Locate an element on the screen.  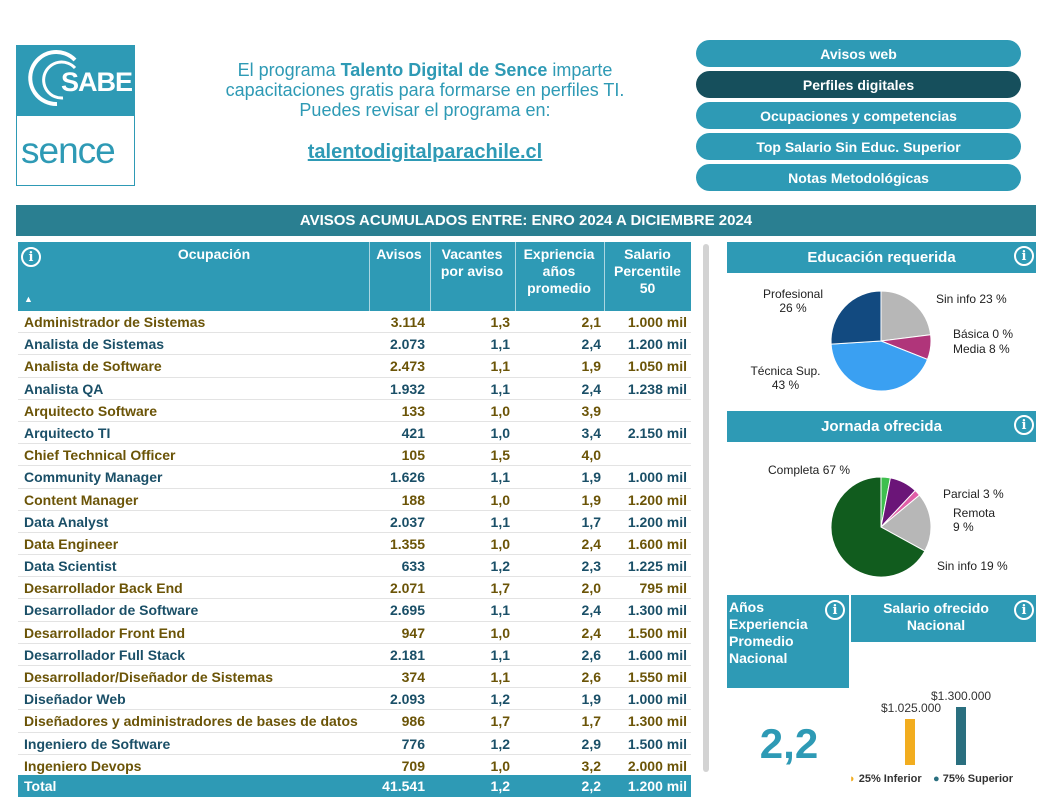
cell-vacantes: 1,3 is located at coordinates (500, 322).